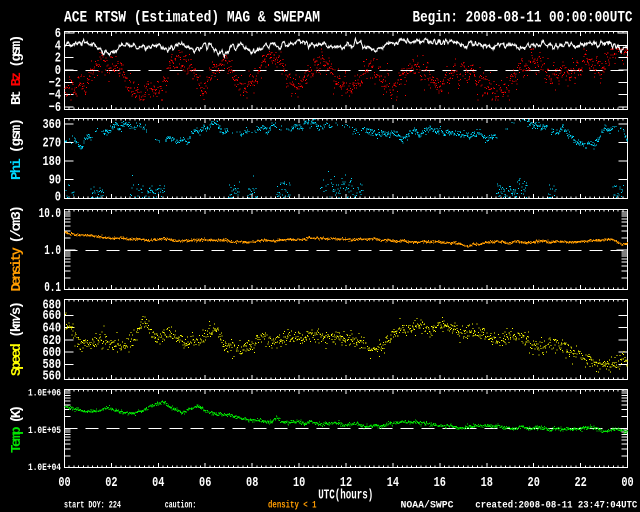  Describe the element at coordinates (58, 34) in the screenshot. I see `svg-text: 6` at that location.